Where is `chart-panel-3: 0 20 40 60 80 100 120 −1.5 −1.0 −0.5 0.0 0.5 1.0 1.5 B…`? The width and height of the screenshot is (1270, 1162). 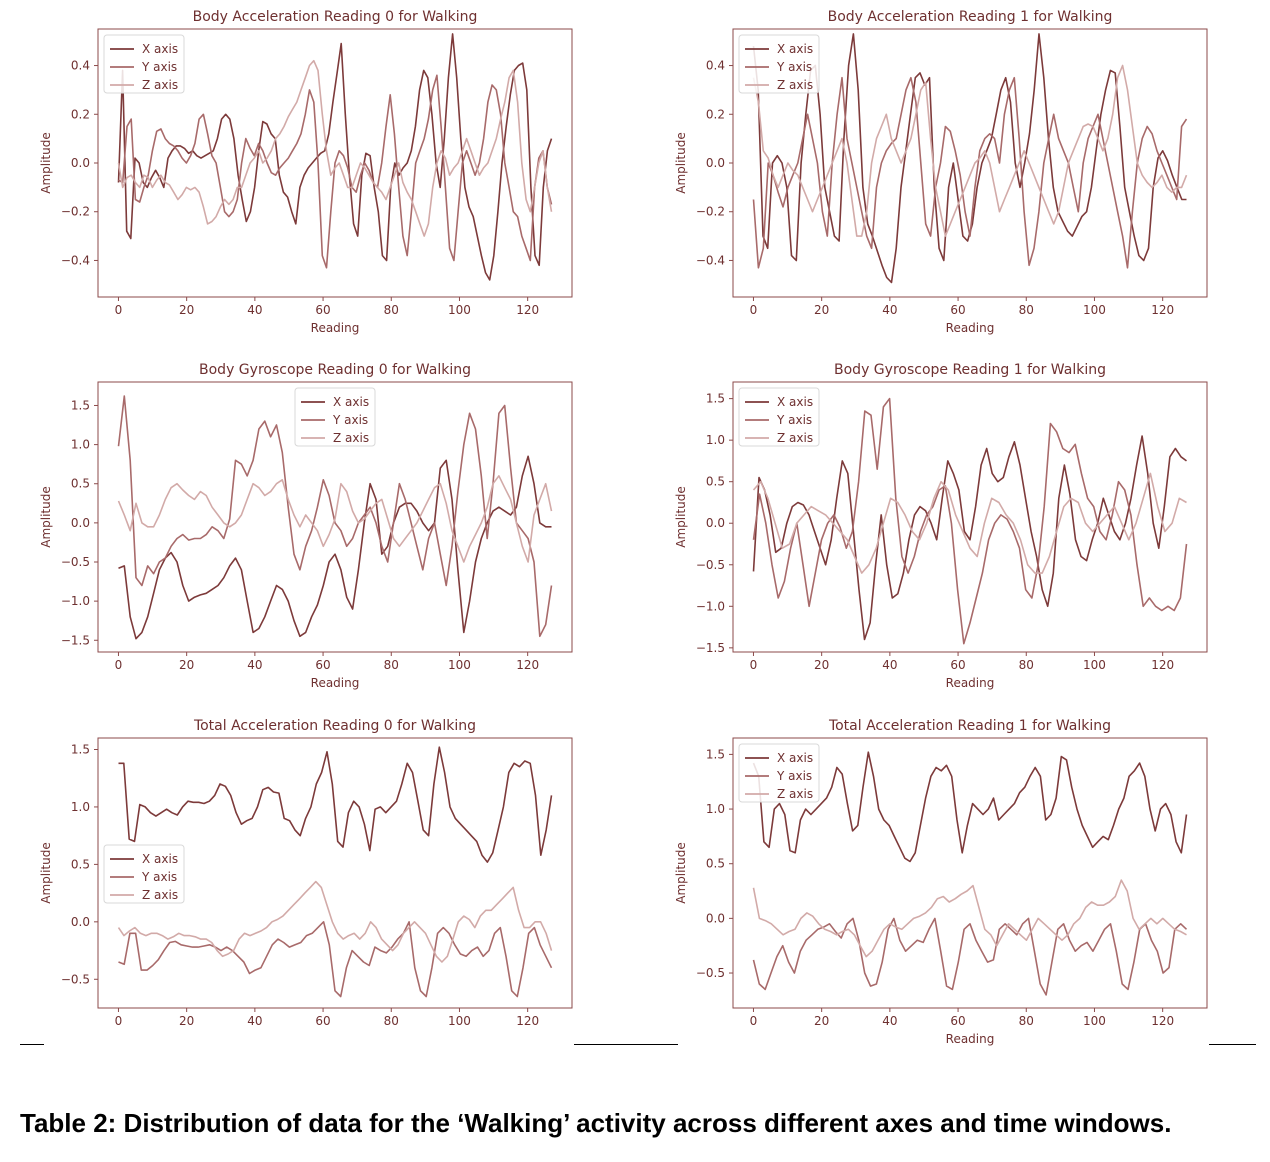
chart-panel-3: 0 20 40 60 80 100 120 −1.5 −1.0 −0.5 0.0 0.5 1.0 1.5 B… is located at coordinates (941, 526).